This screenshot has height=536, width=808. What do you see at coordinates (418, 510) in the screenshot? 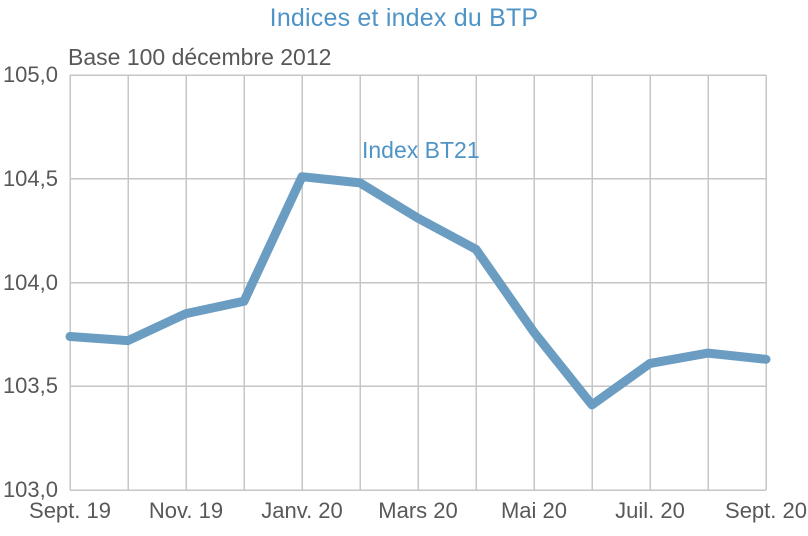
I see `x-tick-label: Mars 20` at bounding box center [418, 510].